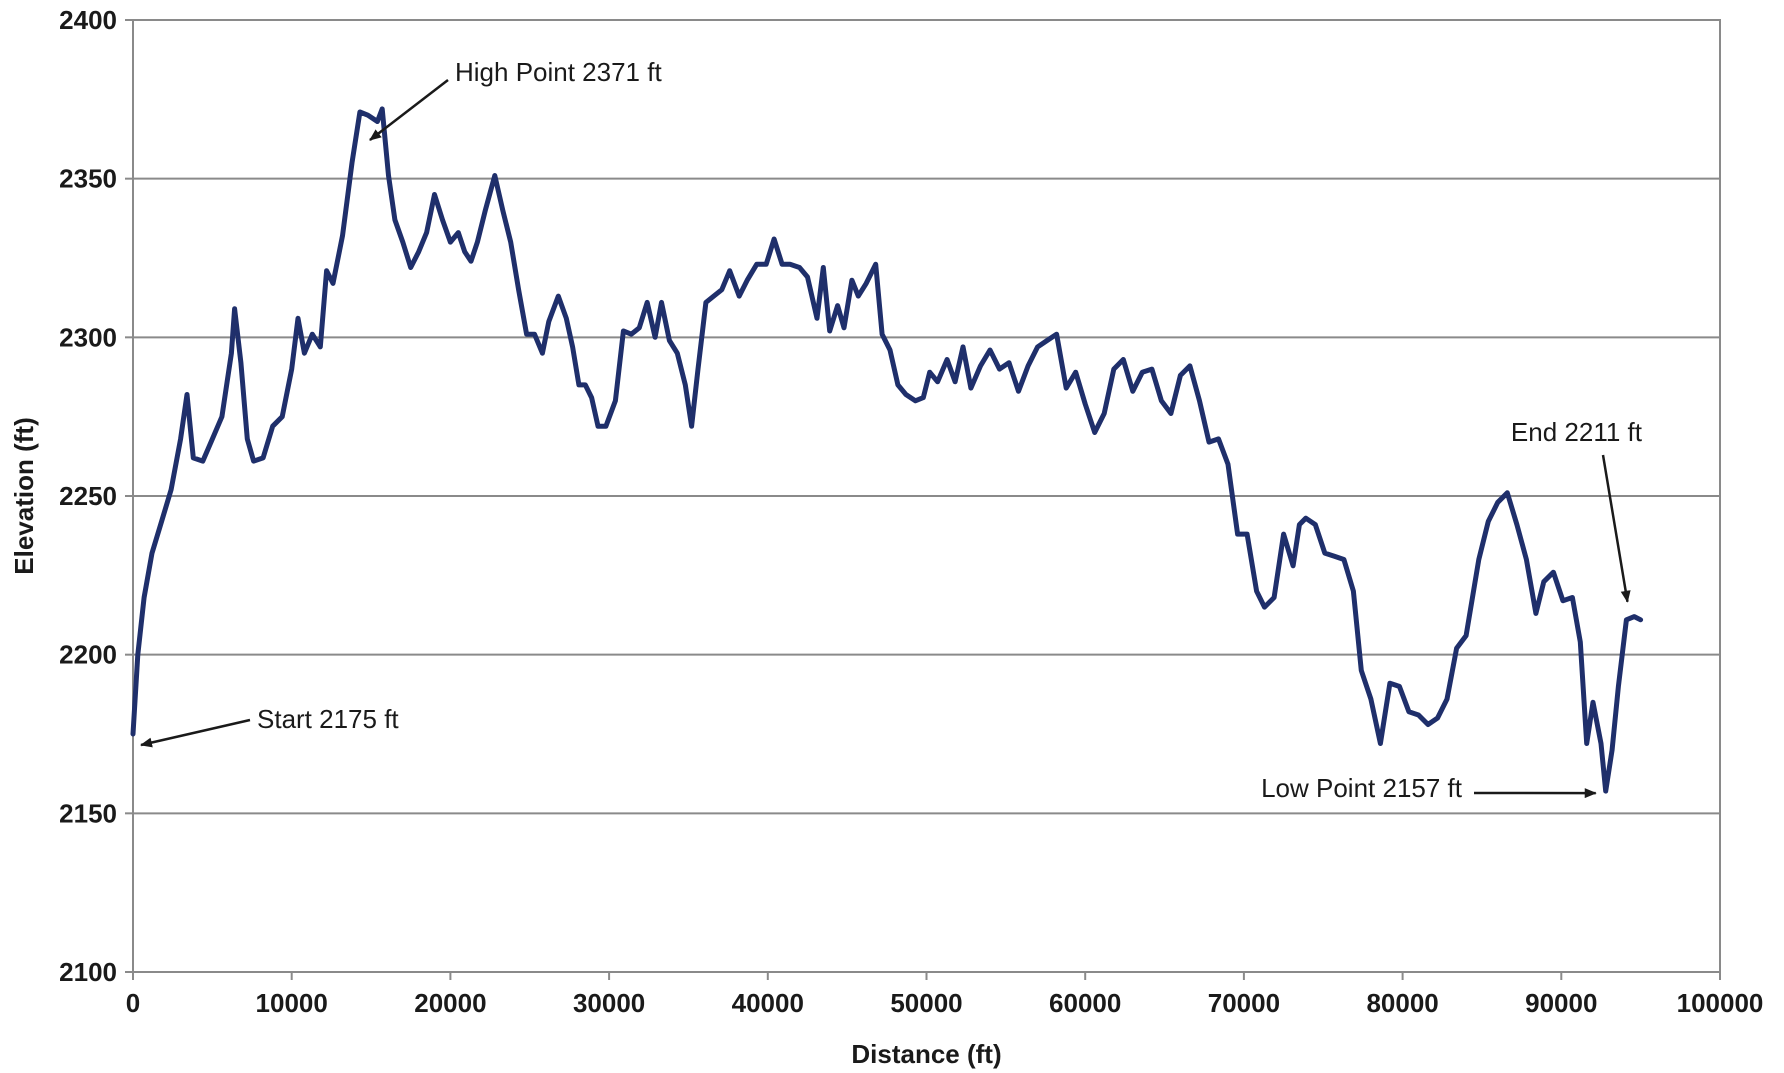 This screenshot has width=1784, height=1073. Describe the element at coordinates (88, 496) in the screenshot. I see `y-tick-label: 2250` at that location.